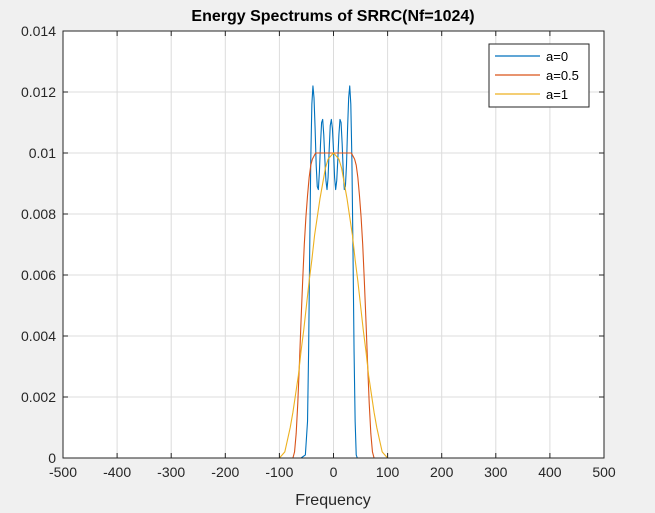 This screenshot has width=655, height=513. What do you see at coordinates (557, 56) in the screenshot?
I see `legend-label-0: a=0` at bounding box center [557, 56].